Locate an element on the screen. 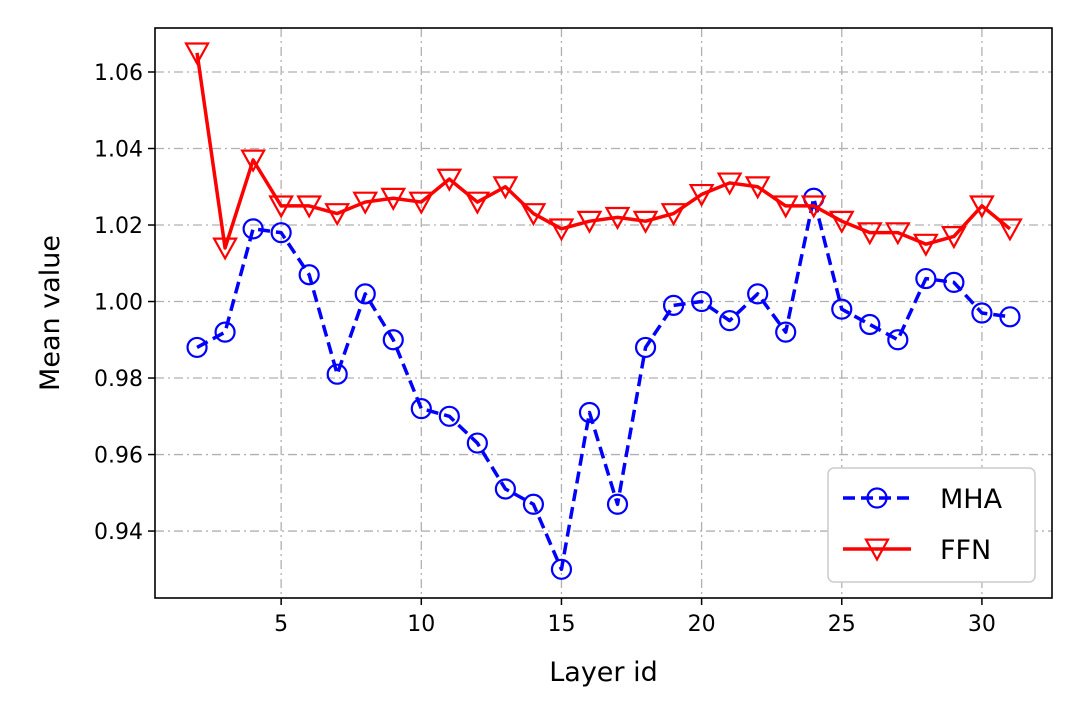 Image resolution: width=1080 pixels, height=720 pixels. x-tick-label: 25 is located at coordinates (842, 624).